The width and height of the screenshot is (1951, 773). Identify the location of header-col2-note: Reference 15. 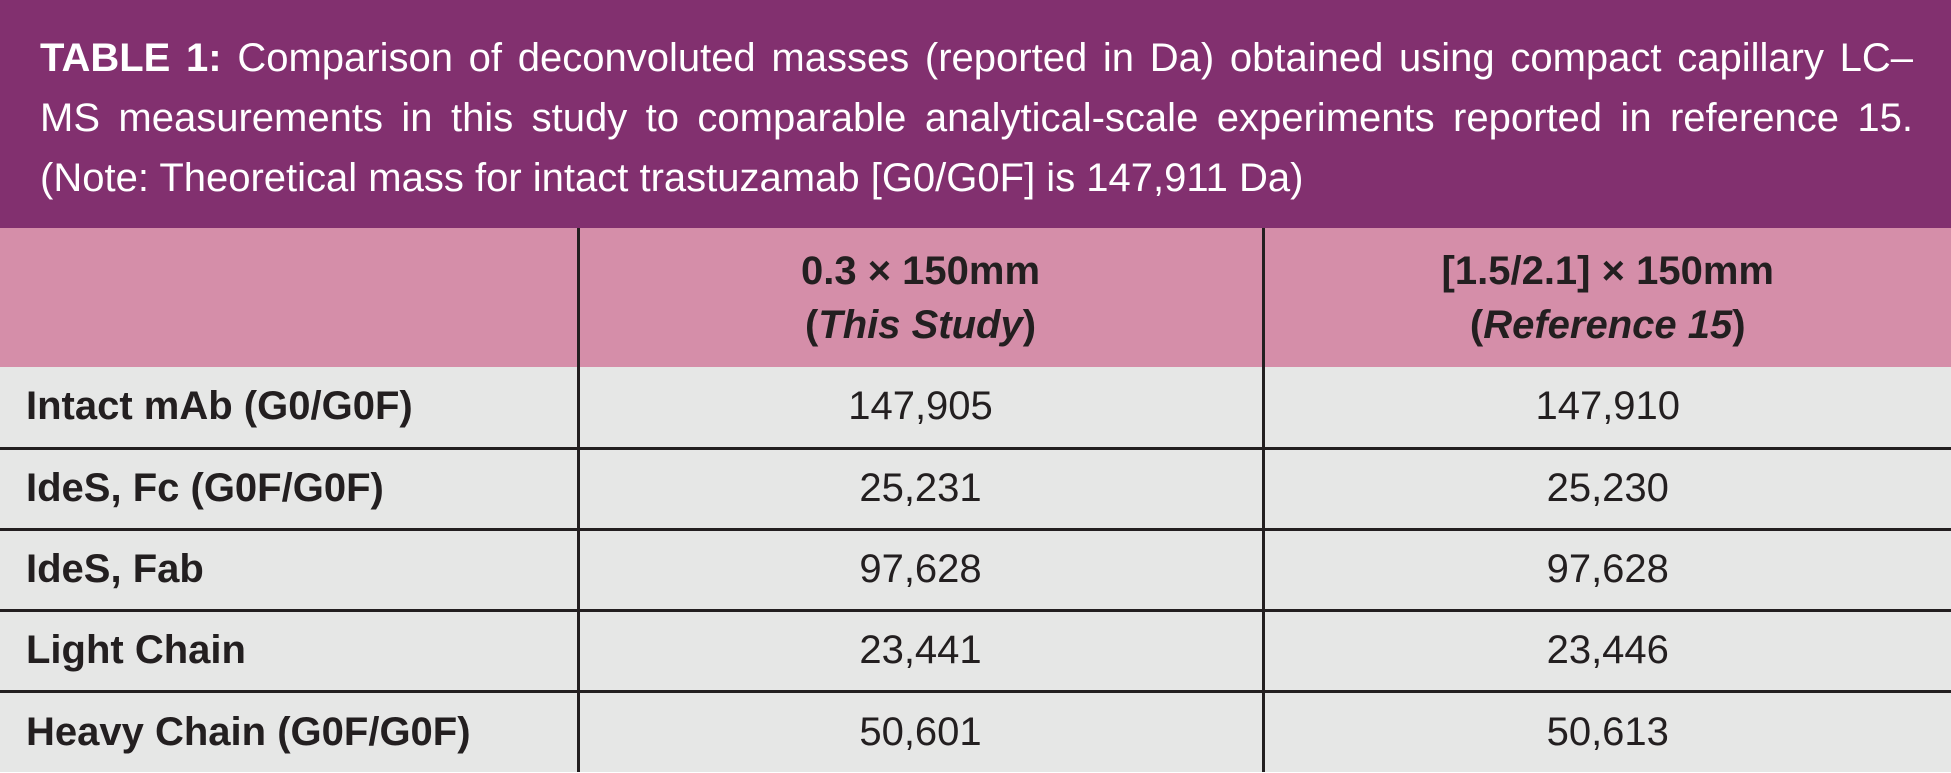
(1608, 324).